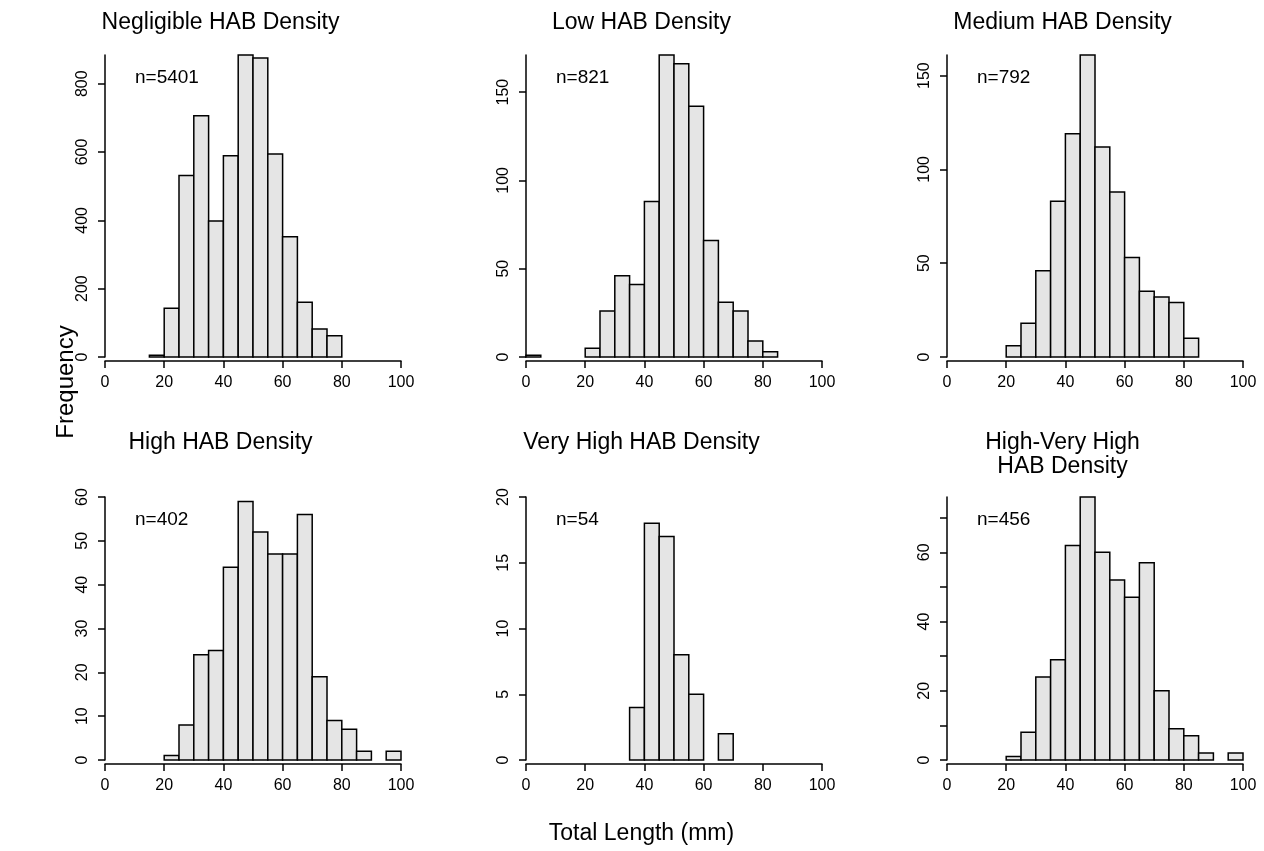 The width and height of the screenshot is (1264, 851). I want to click on y-tick-label: 200, so click(81, 289).